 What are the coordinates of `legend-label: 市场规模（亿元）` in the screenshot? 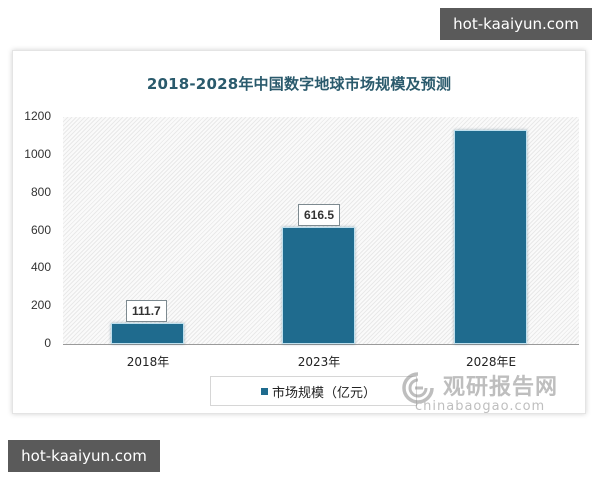 It's located at (324, 393).